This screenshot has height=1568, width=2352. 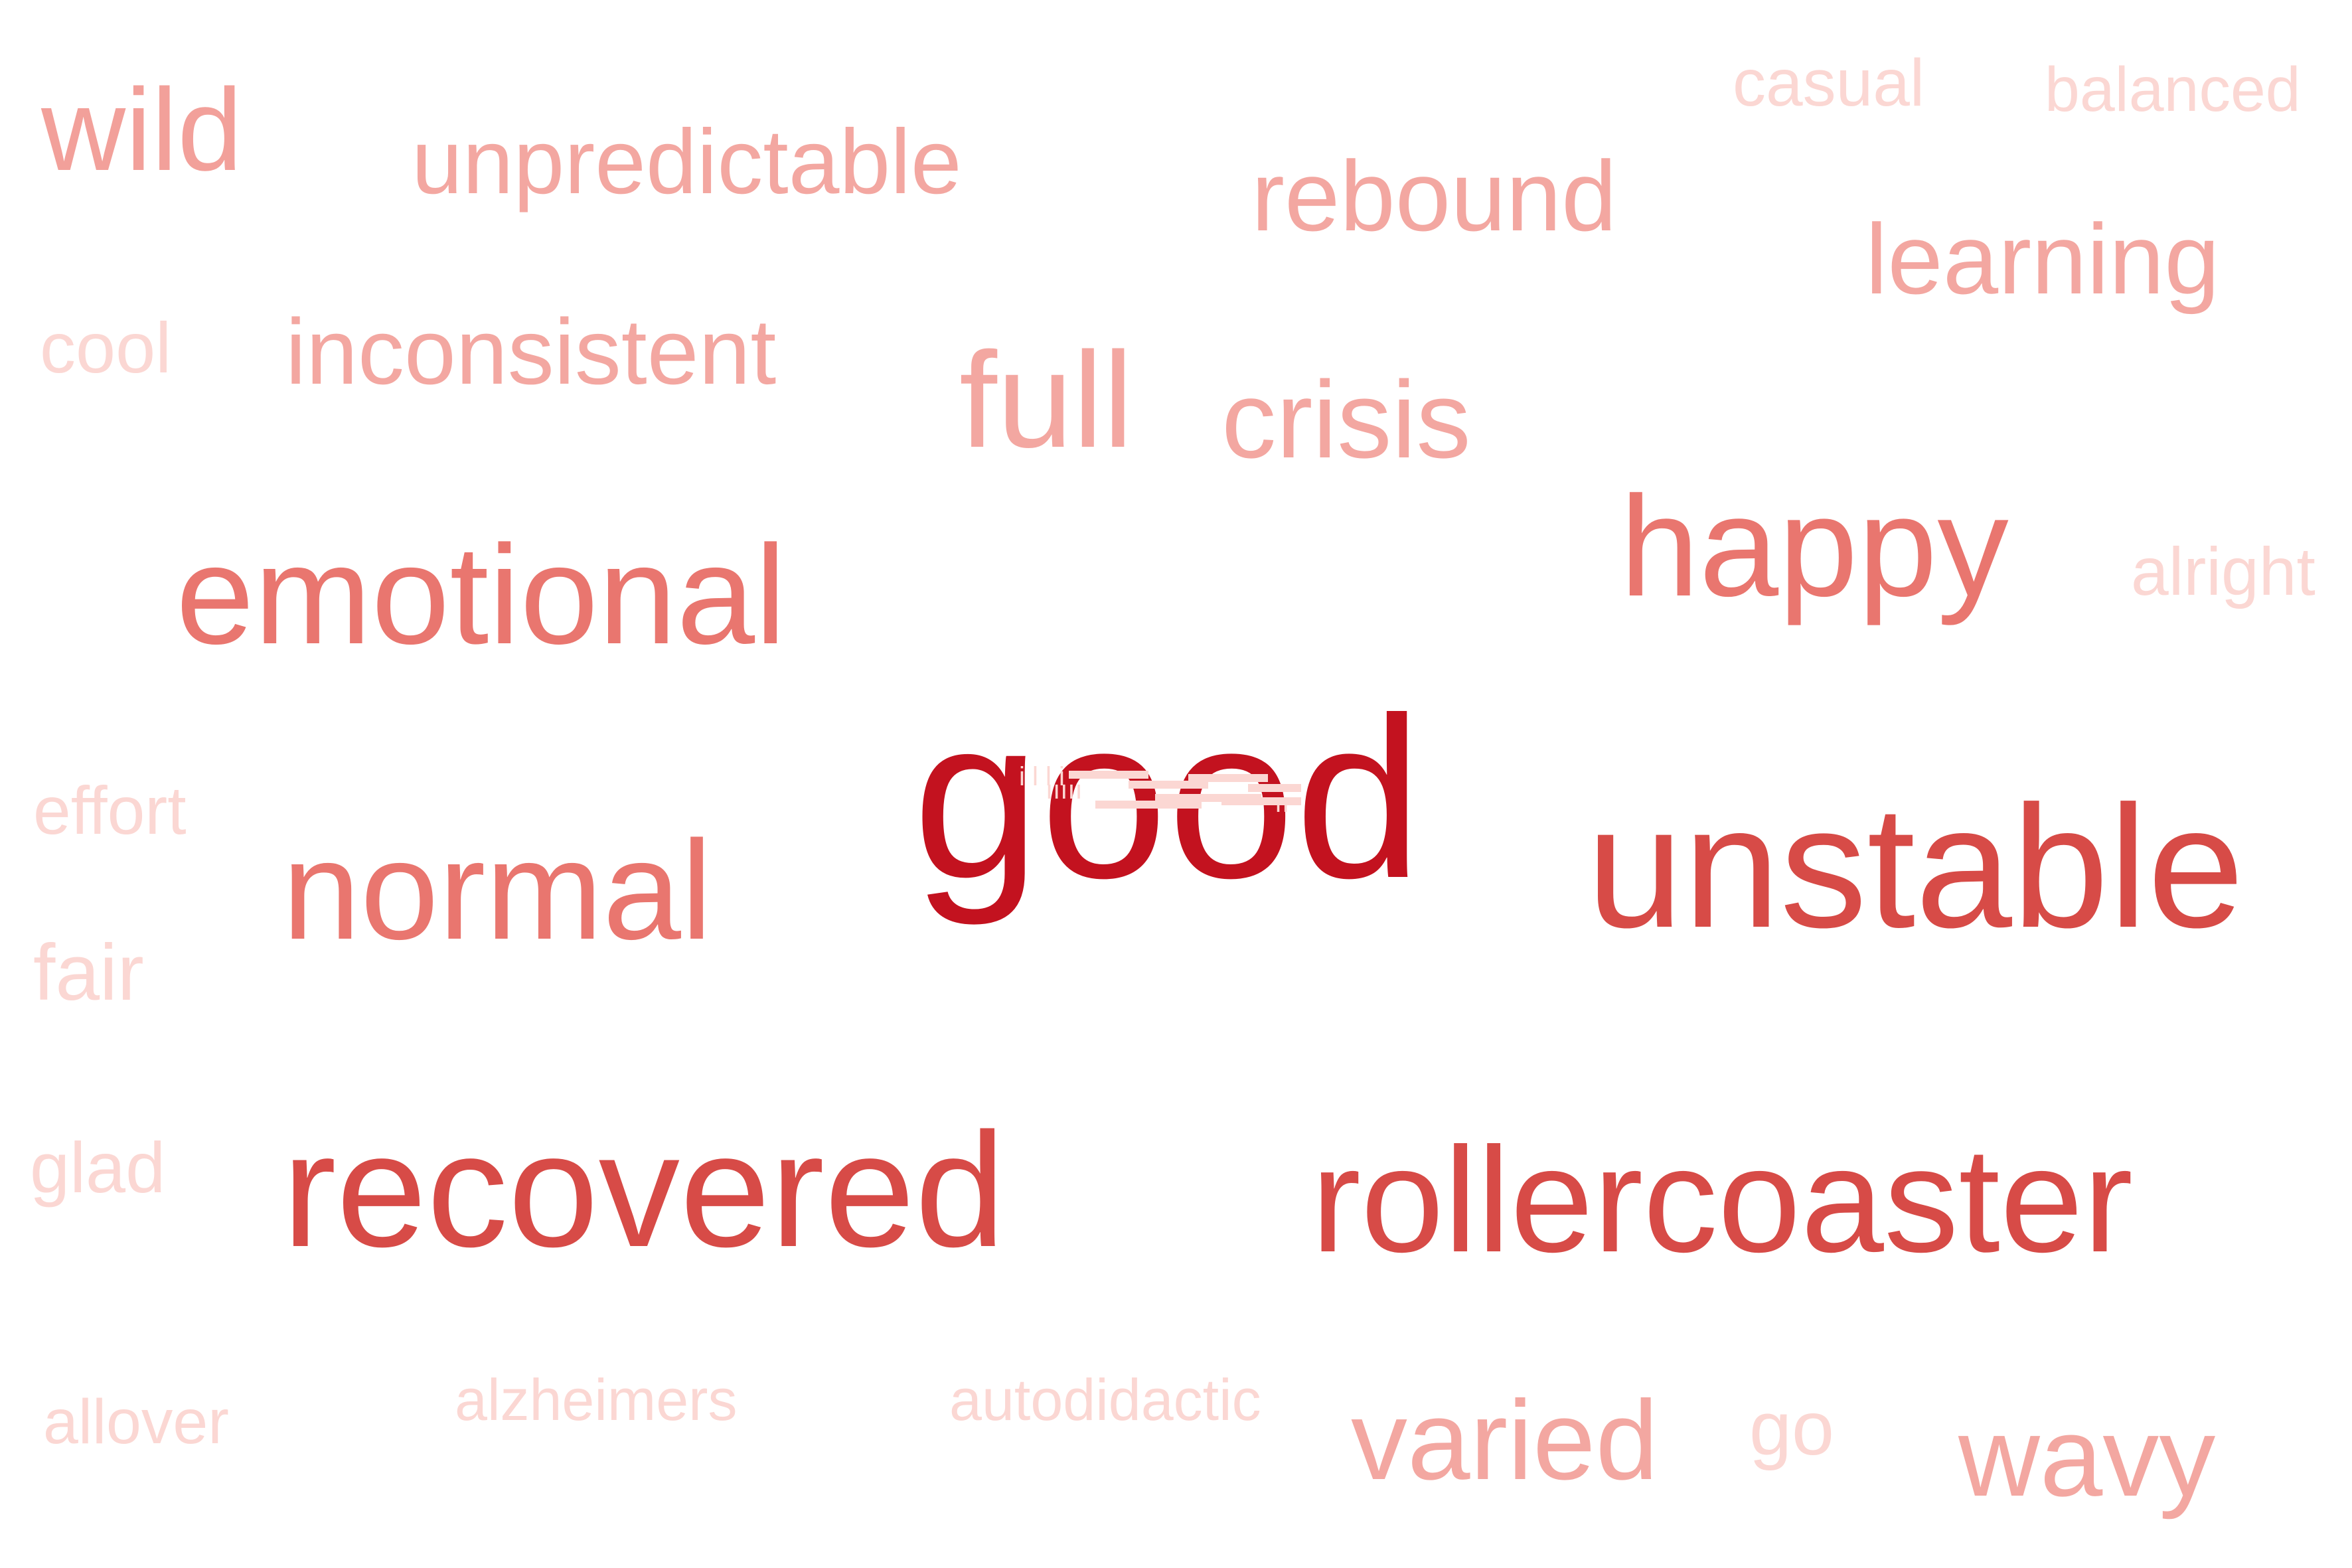 I want to click on word-effort: effort, so click(x=110, y=811).